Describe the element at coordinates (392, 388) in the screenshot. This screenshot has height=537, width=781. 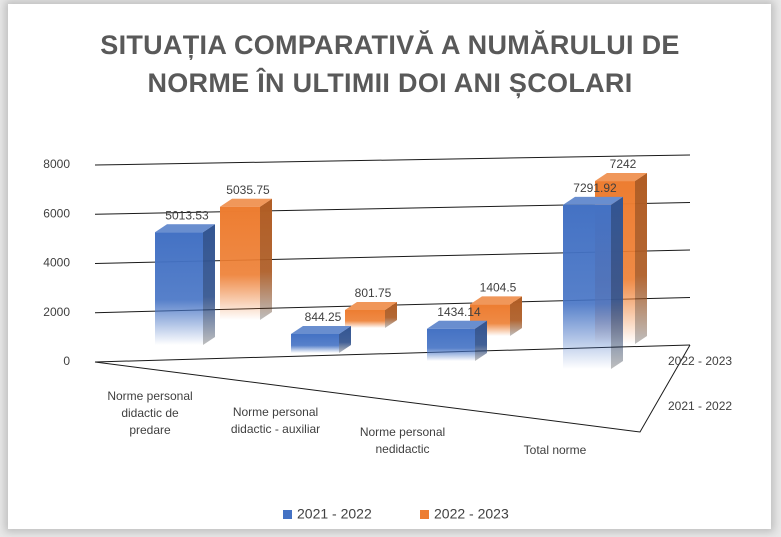
I see `floor-edge` at that location.